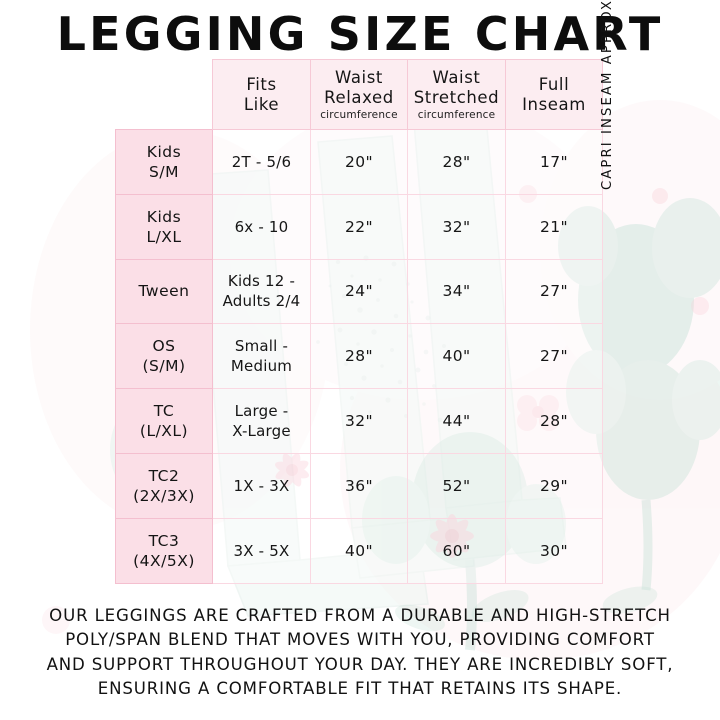 This screenshot has height=720, width=720. Describe the element at coordinates (164, 366) in the screenshot. I see `size-label-line2: (S/M)` at that location.